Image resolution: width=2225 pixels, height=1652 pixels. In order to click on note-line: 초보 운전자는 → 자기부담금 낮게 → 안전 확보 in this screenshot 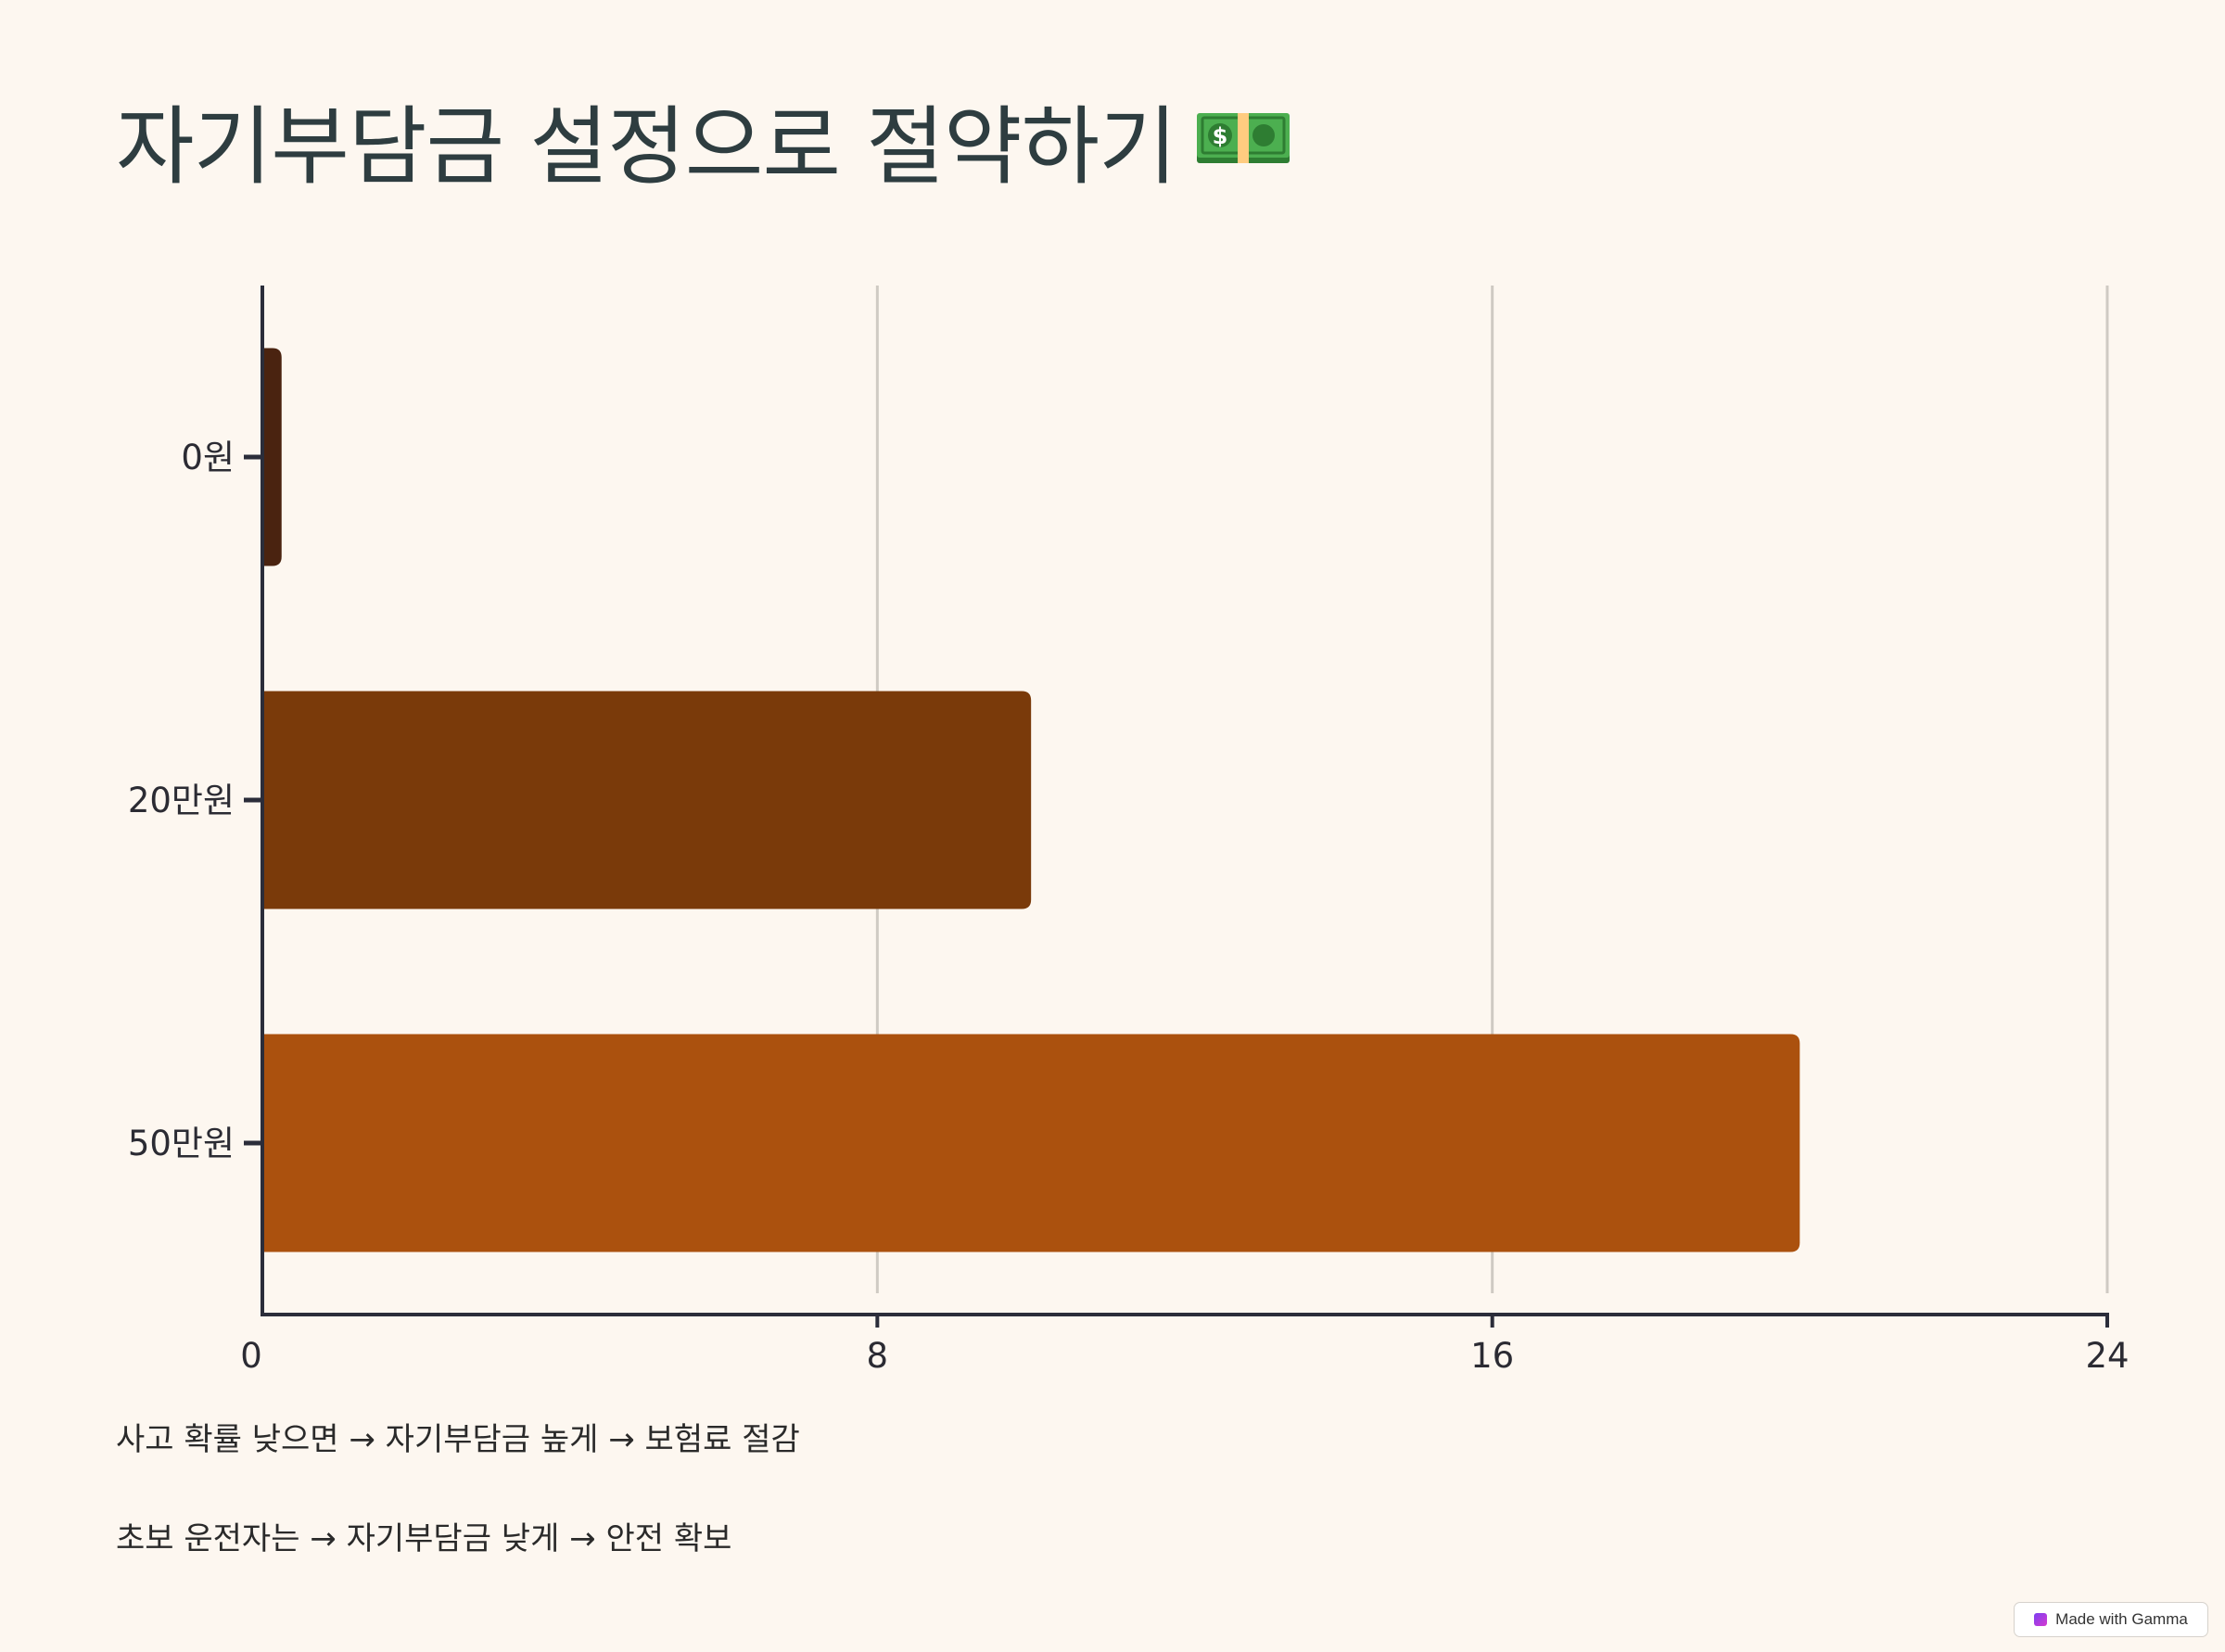, I will do `click(424, 1538)`.